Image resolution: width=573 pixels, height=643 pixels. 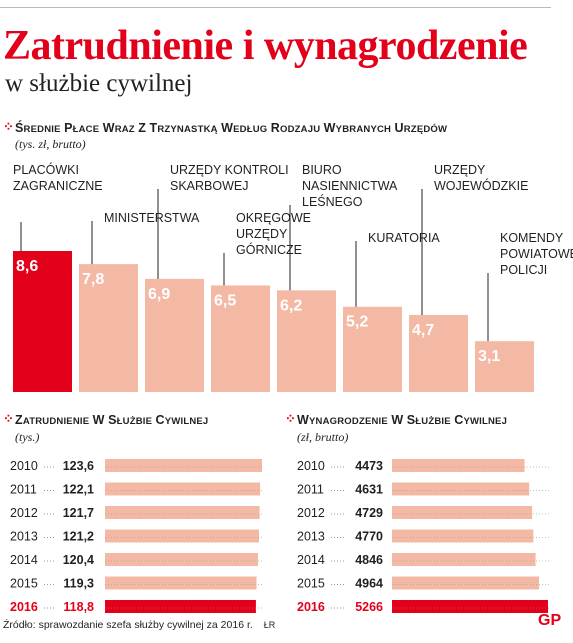 What do you see at coordinates (24, 537) in the screenshot?
I see `employment-year-label: 2013` at bounding box center [24, 537].